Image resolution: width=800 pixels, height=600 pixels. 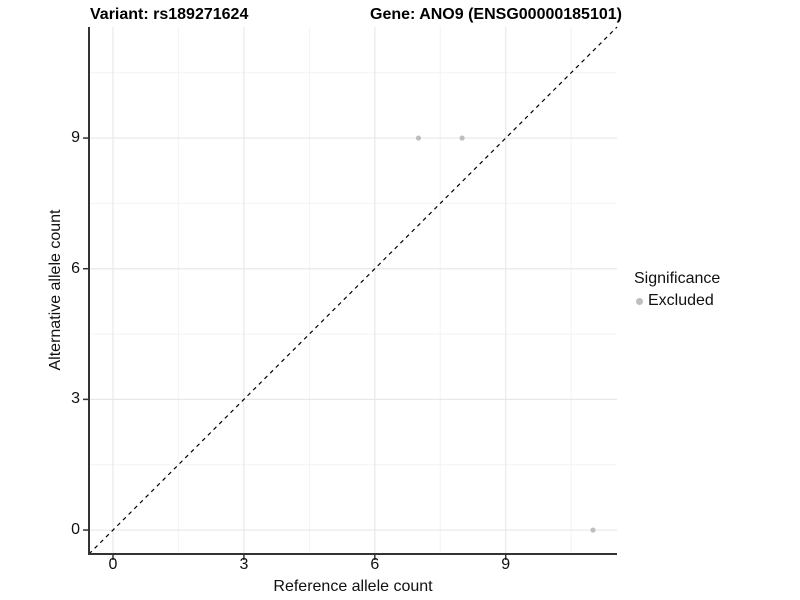 I want to click on y-tick-label: 3, so click(x=75, y=399).